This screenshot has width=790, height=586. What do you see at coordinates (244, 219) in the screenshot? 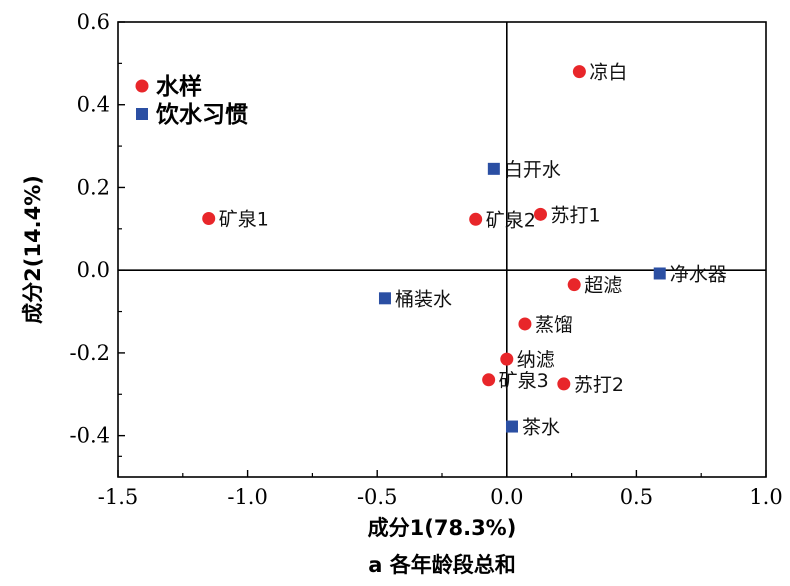
I see `point-label: 矿泉1` at bounding box center [244, 219].